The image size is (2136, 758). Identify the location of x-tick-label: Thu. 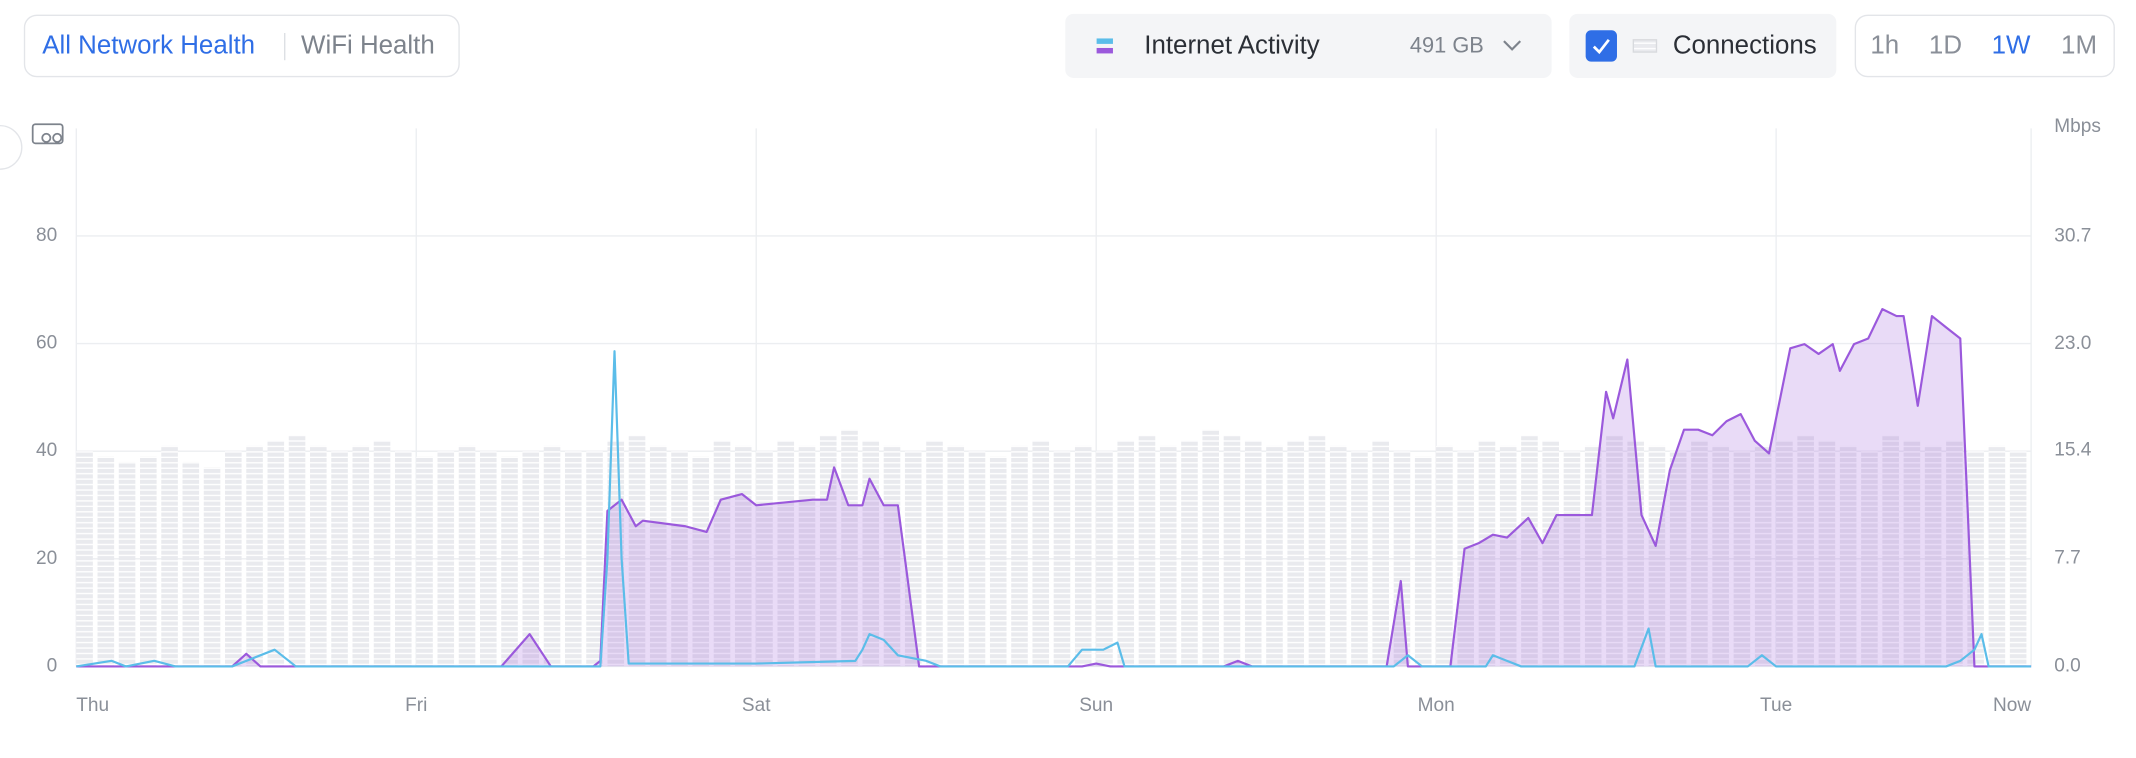
(92, 705).